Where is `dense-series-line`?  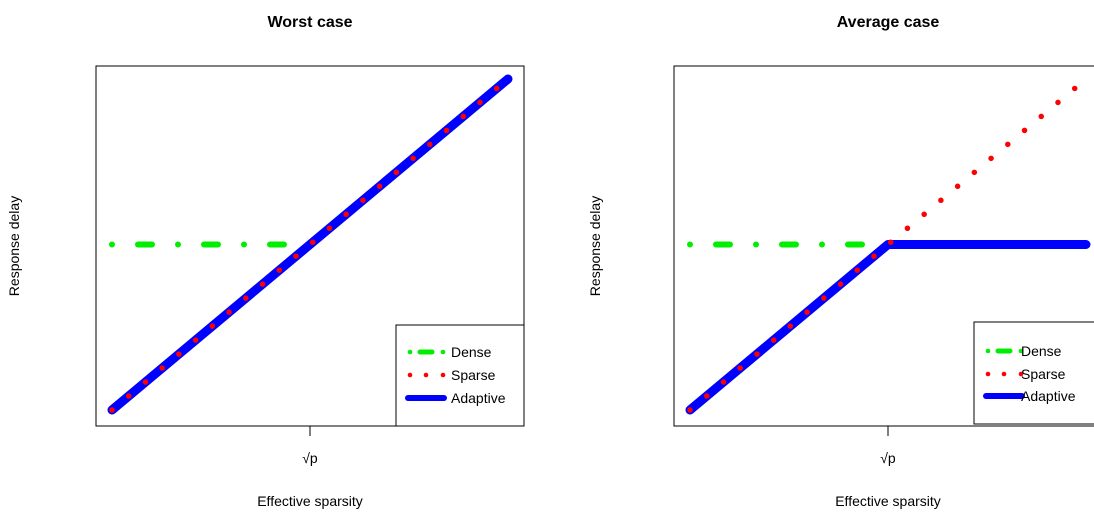
dense-series-line is located at coordinates (310, 162).